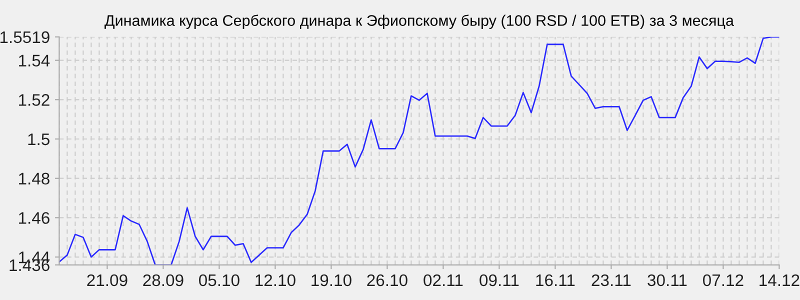 The height and width of the screenshot is (300, 800). Describe the element at coordinates (34, 100) in the screenshot. I see `y-tick-label: 1.52` at that location.